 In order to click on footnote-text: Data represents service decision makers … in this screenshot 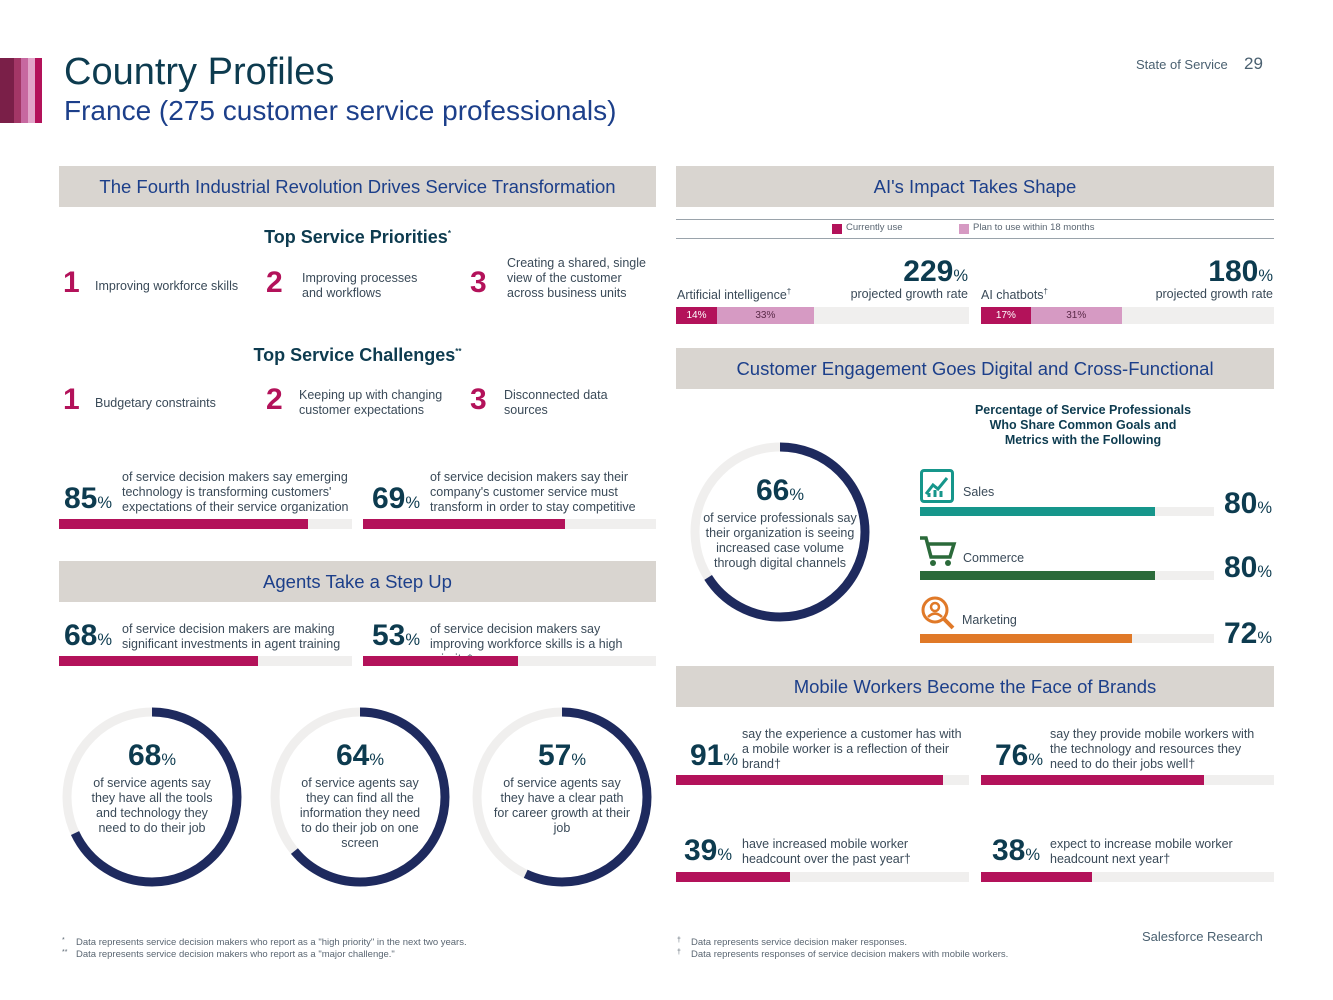, I will do `click(235, 954)`.